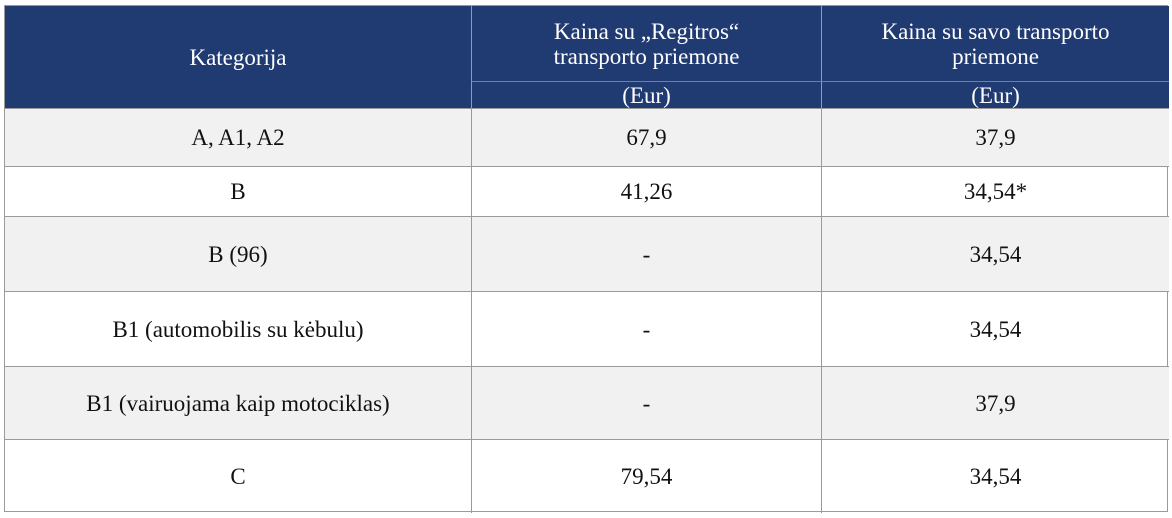 This screenshot has height=518, width=1172. I want to click on price-cell: 41,26, so click(646, 191).